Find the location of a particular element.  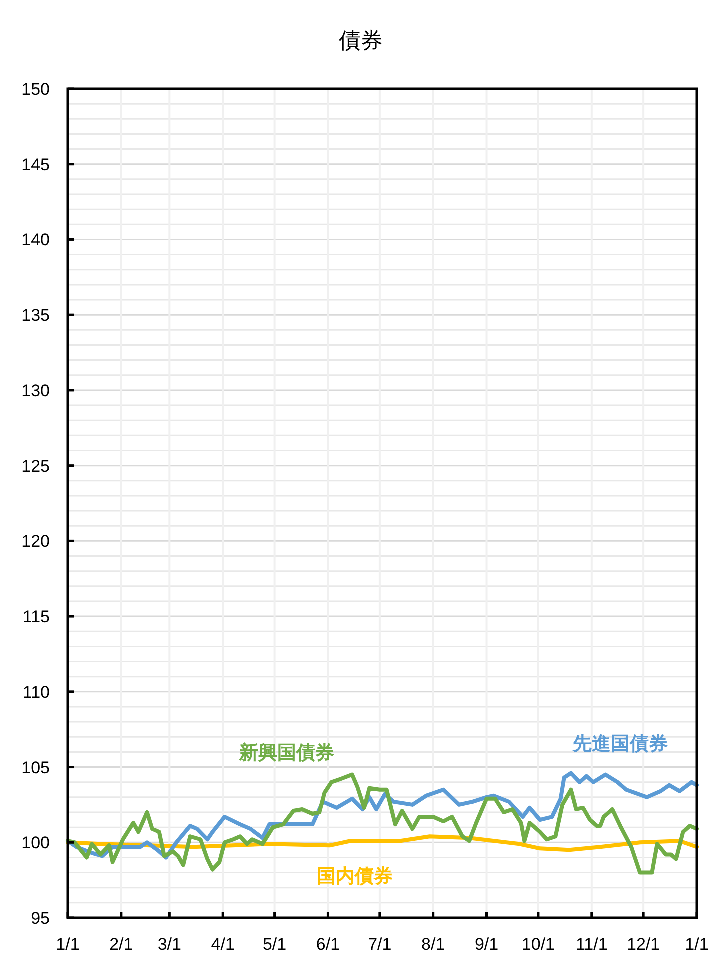

x-tick-label: 2/1 is located at coordinates (122, 944).